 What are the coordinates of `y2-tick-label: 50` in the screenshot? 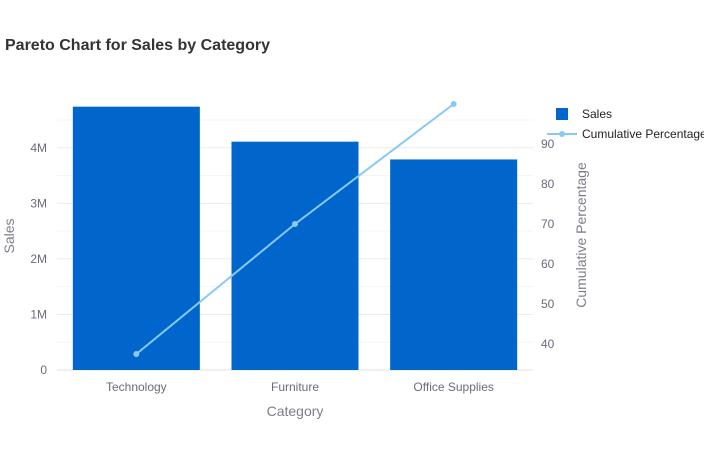 It's located at (548, 304).